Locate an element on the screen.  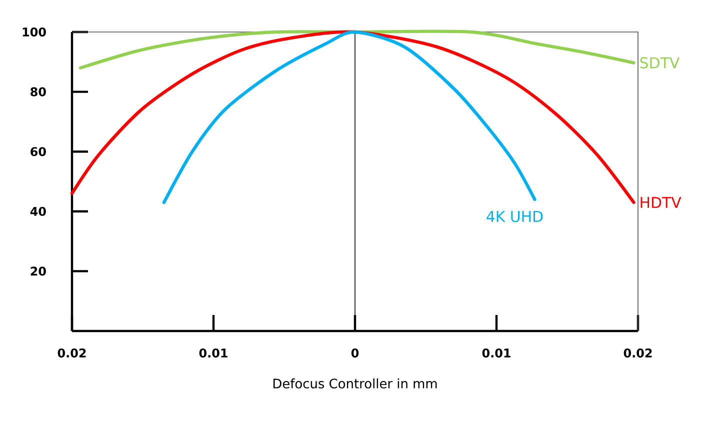
series-label: SDTV is located at coordinates (660, 62).